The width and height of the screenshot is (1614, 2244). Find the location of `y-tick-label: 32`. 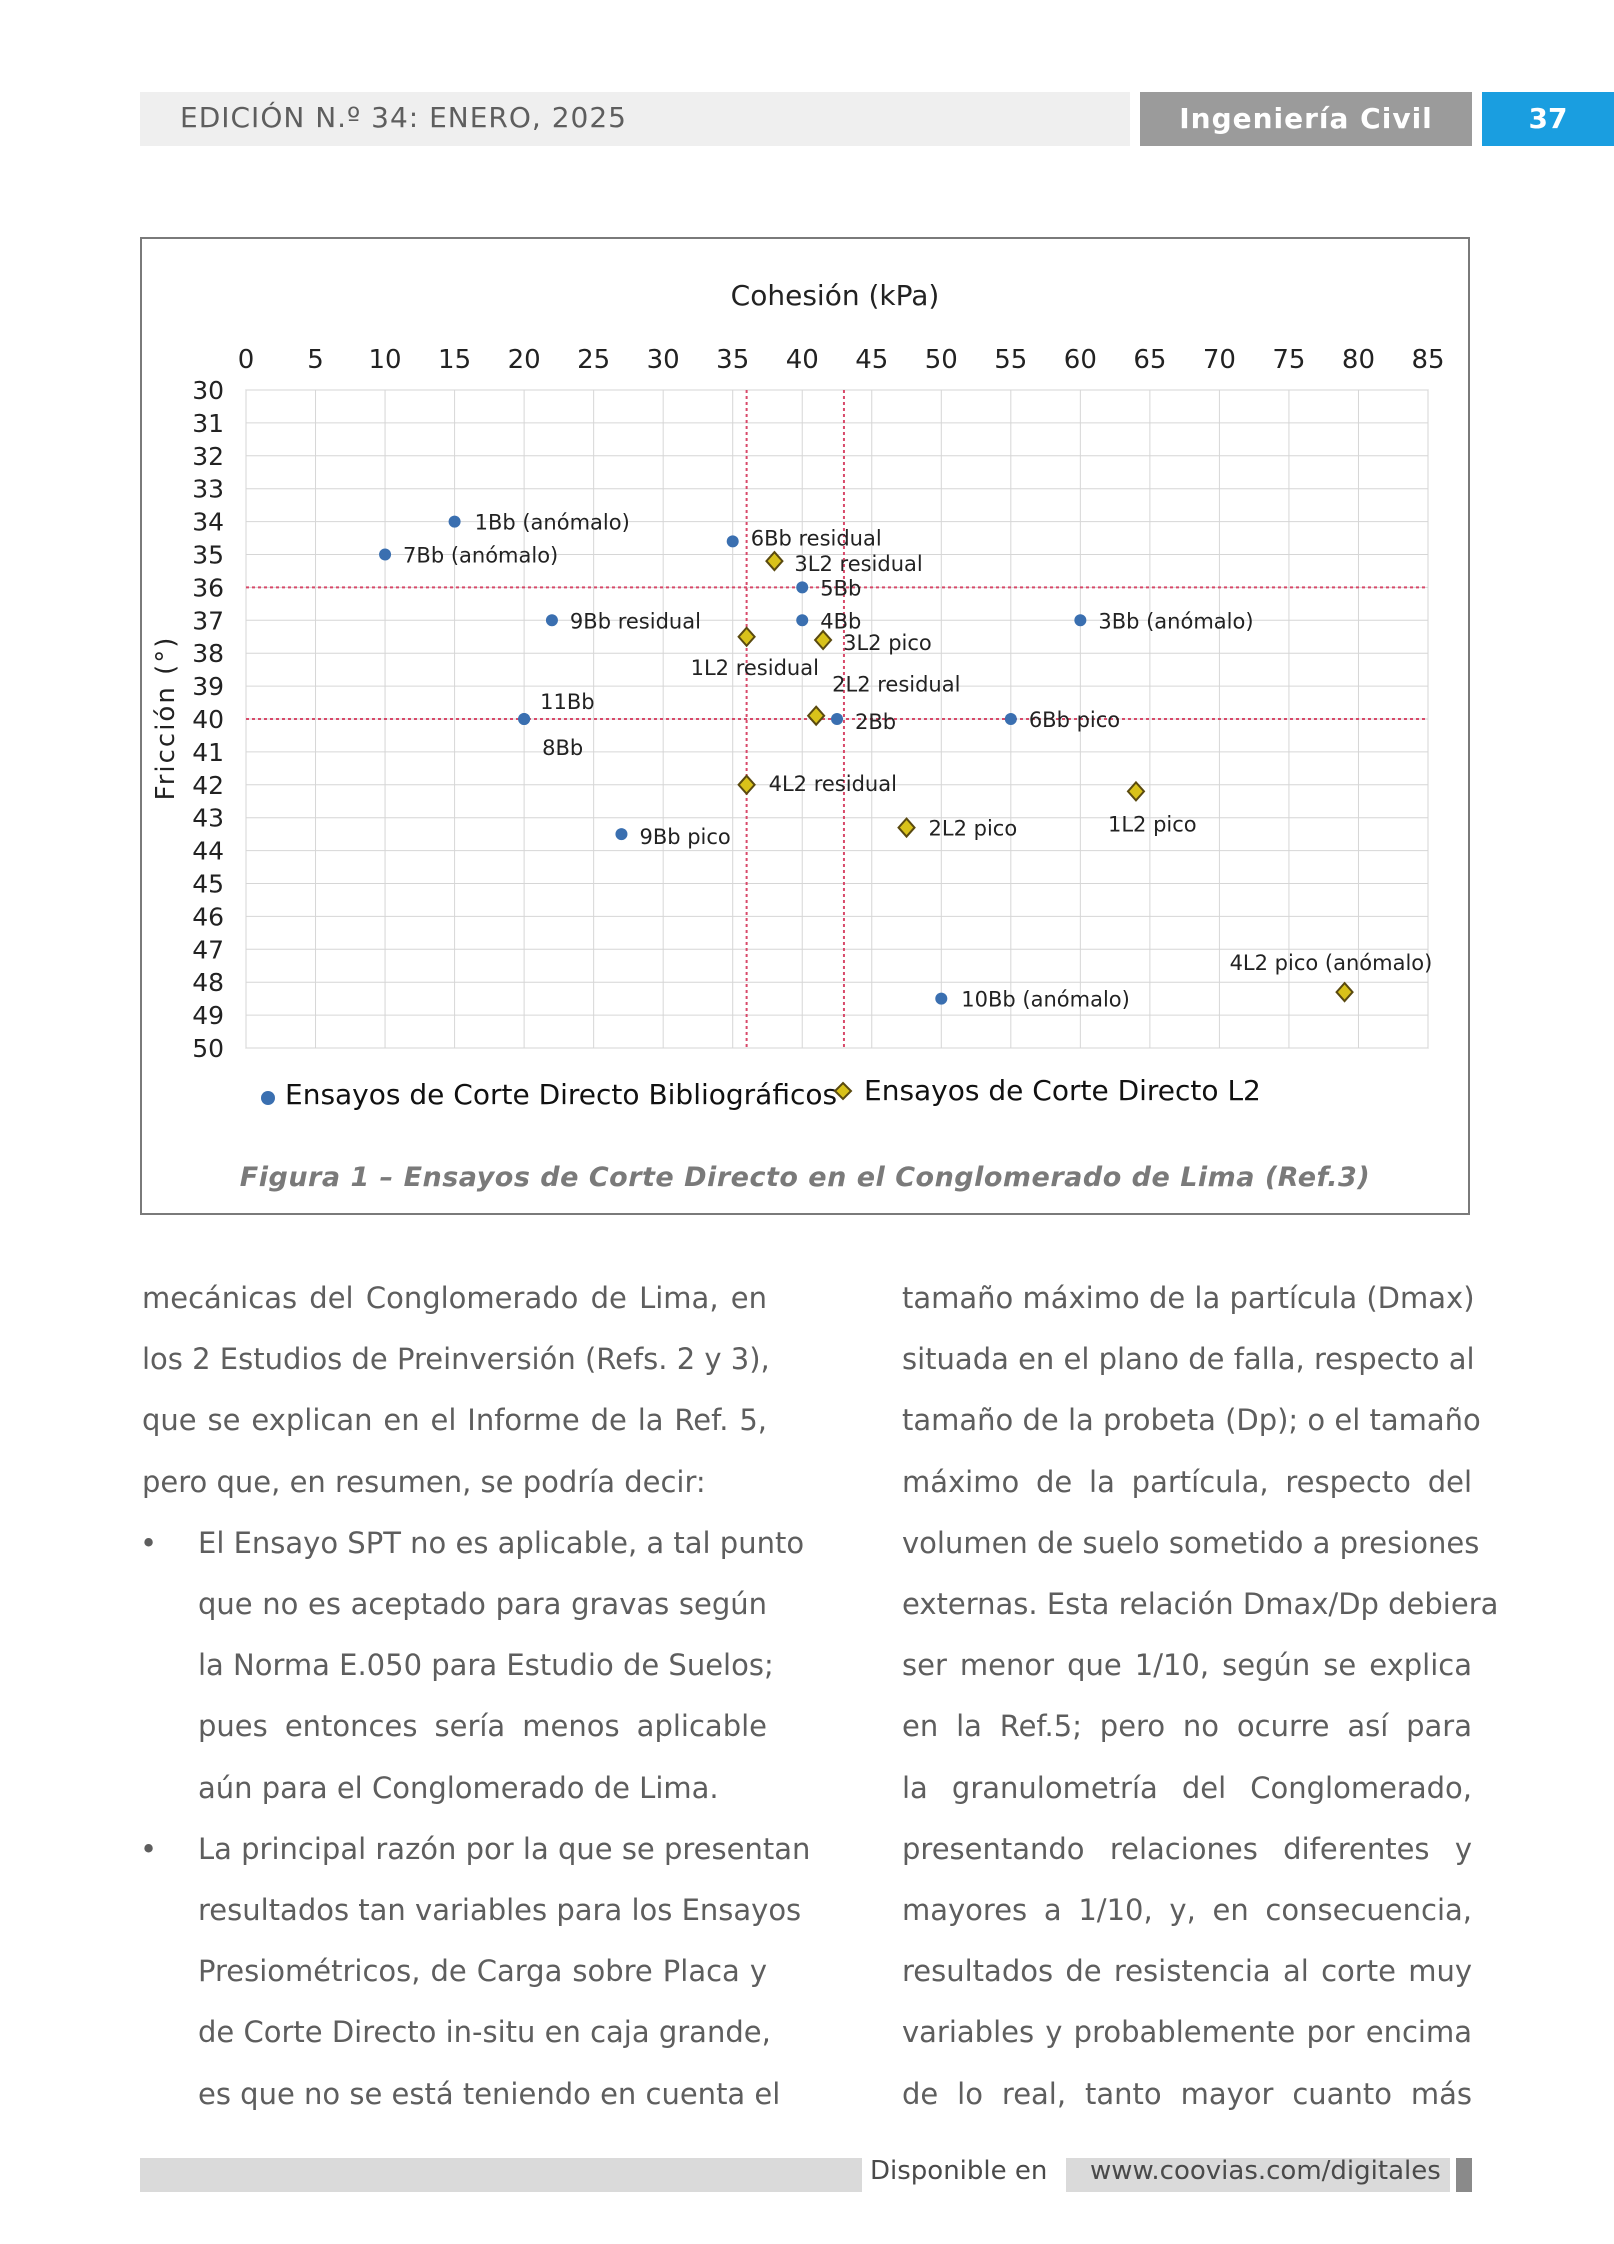

y-tick-label: 32 is located at coordinates (208, 456).